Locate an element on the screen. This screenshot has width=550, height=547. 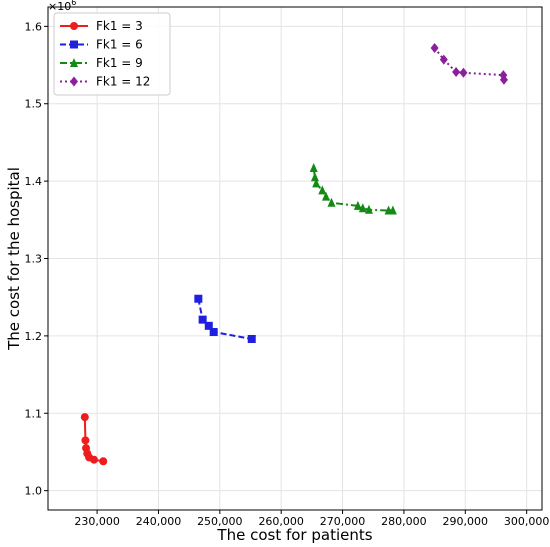
x-axis-label: The cost for patients is located at coordinates (294, 535).